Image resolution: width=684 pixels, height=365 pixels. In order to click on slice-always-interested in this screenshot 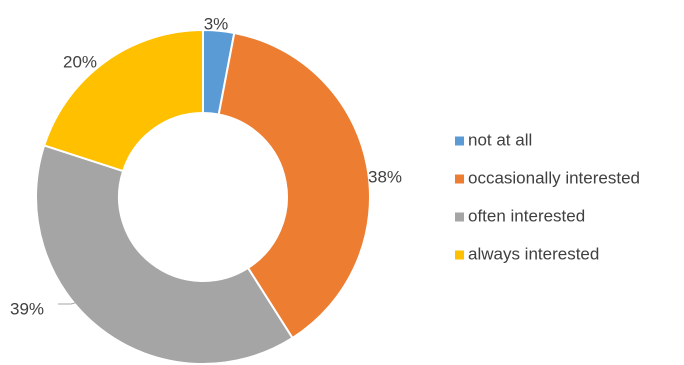, I will do `click(123, 100)`.